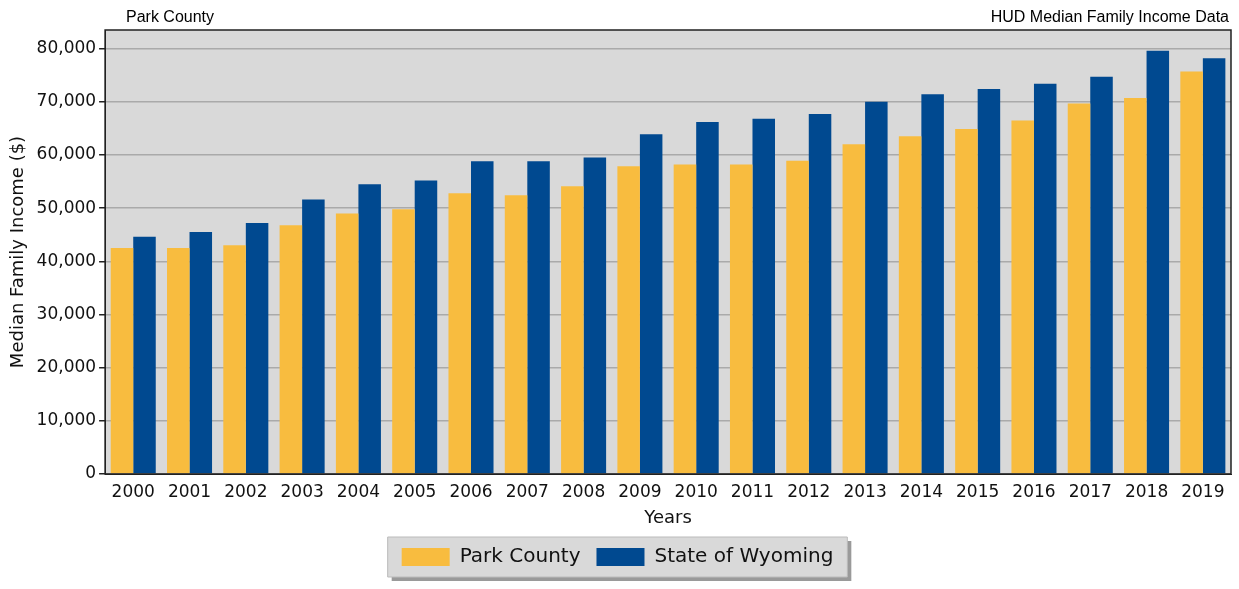  Describe the element at coordinates (66, 100) in the screenshot. I see `y-tick-label: 70,000` at that location.